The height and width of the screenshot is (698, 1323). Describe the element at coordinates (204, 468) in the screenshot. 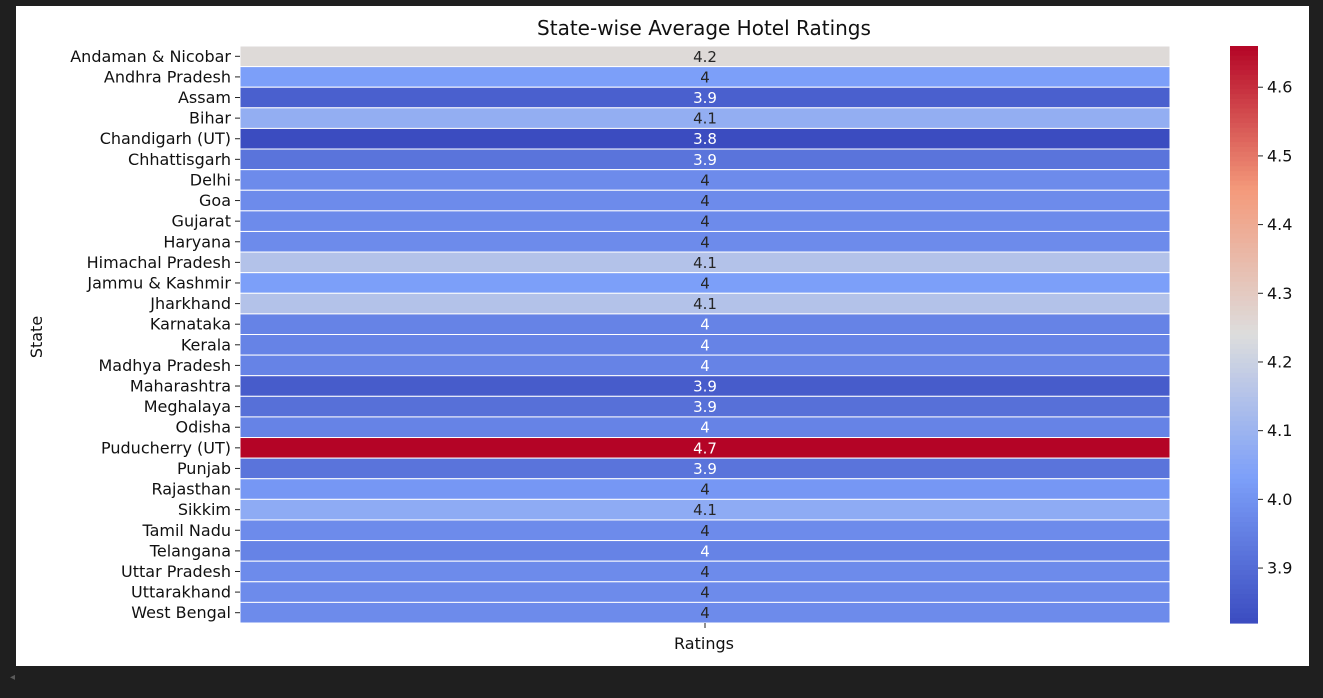

I see `row-tick-label: Punjab` at that location.